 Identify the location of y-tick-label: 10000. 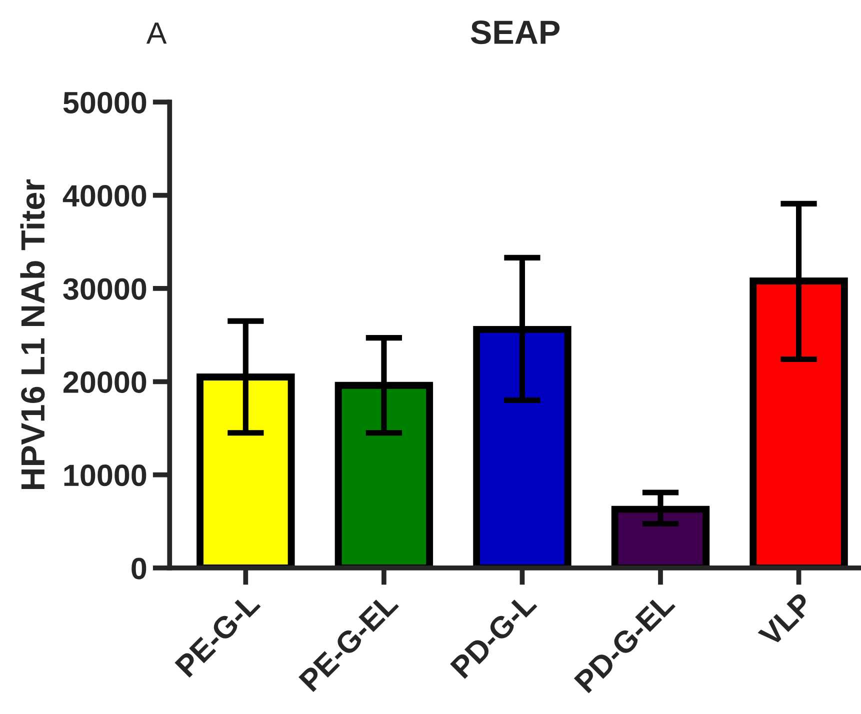
(105, 475).